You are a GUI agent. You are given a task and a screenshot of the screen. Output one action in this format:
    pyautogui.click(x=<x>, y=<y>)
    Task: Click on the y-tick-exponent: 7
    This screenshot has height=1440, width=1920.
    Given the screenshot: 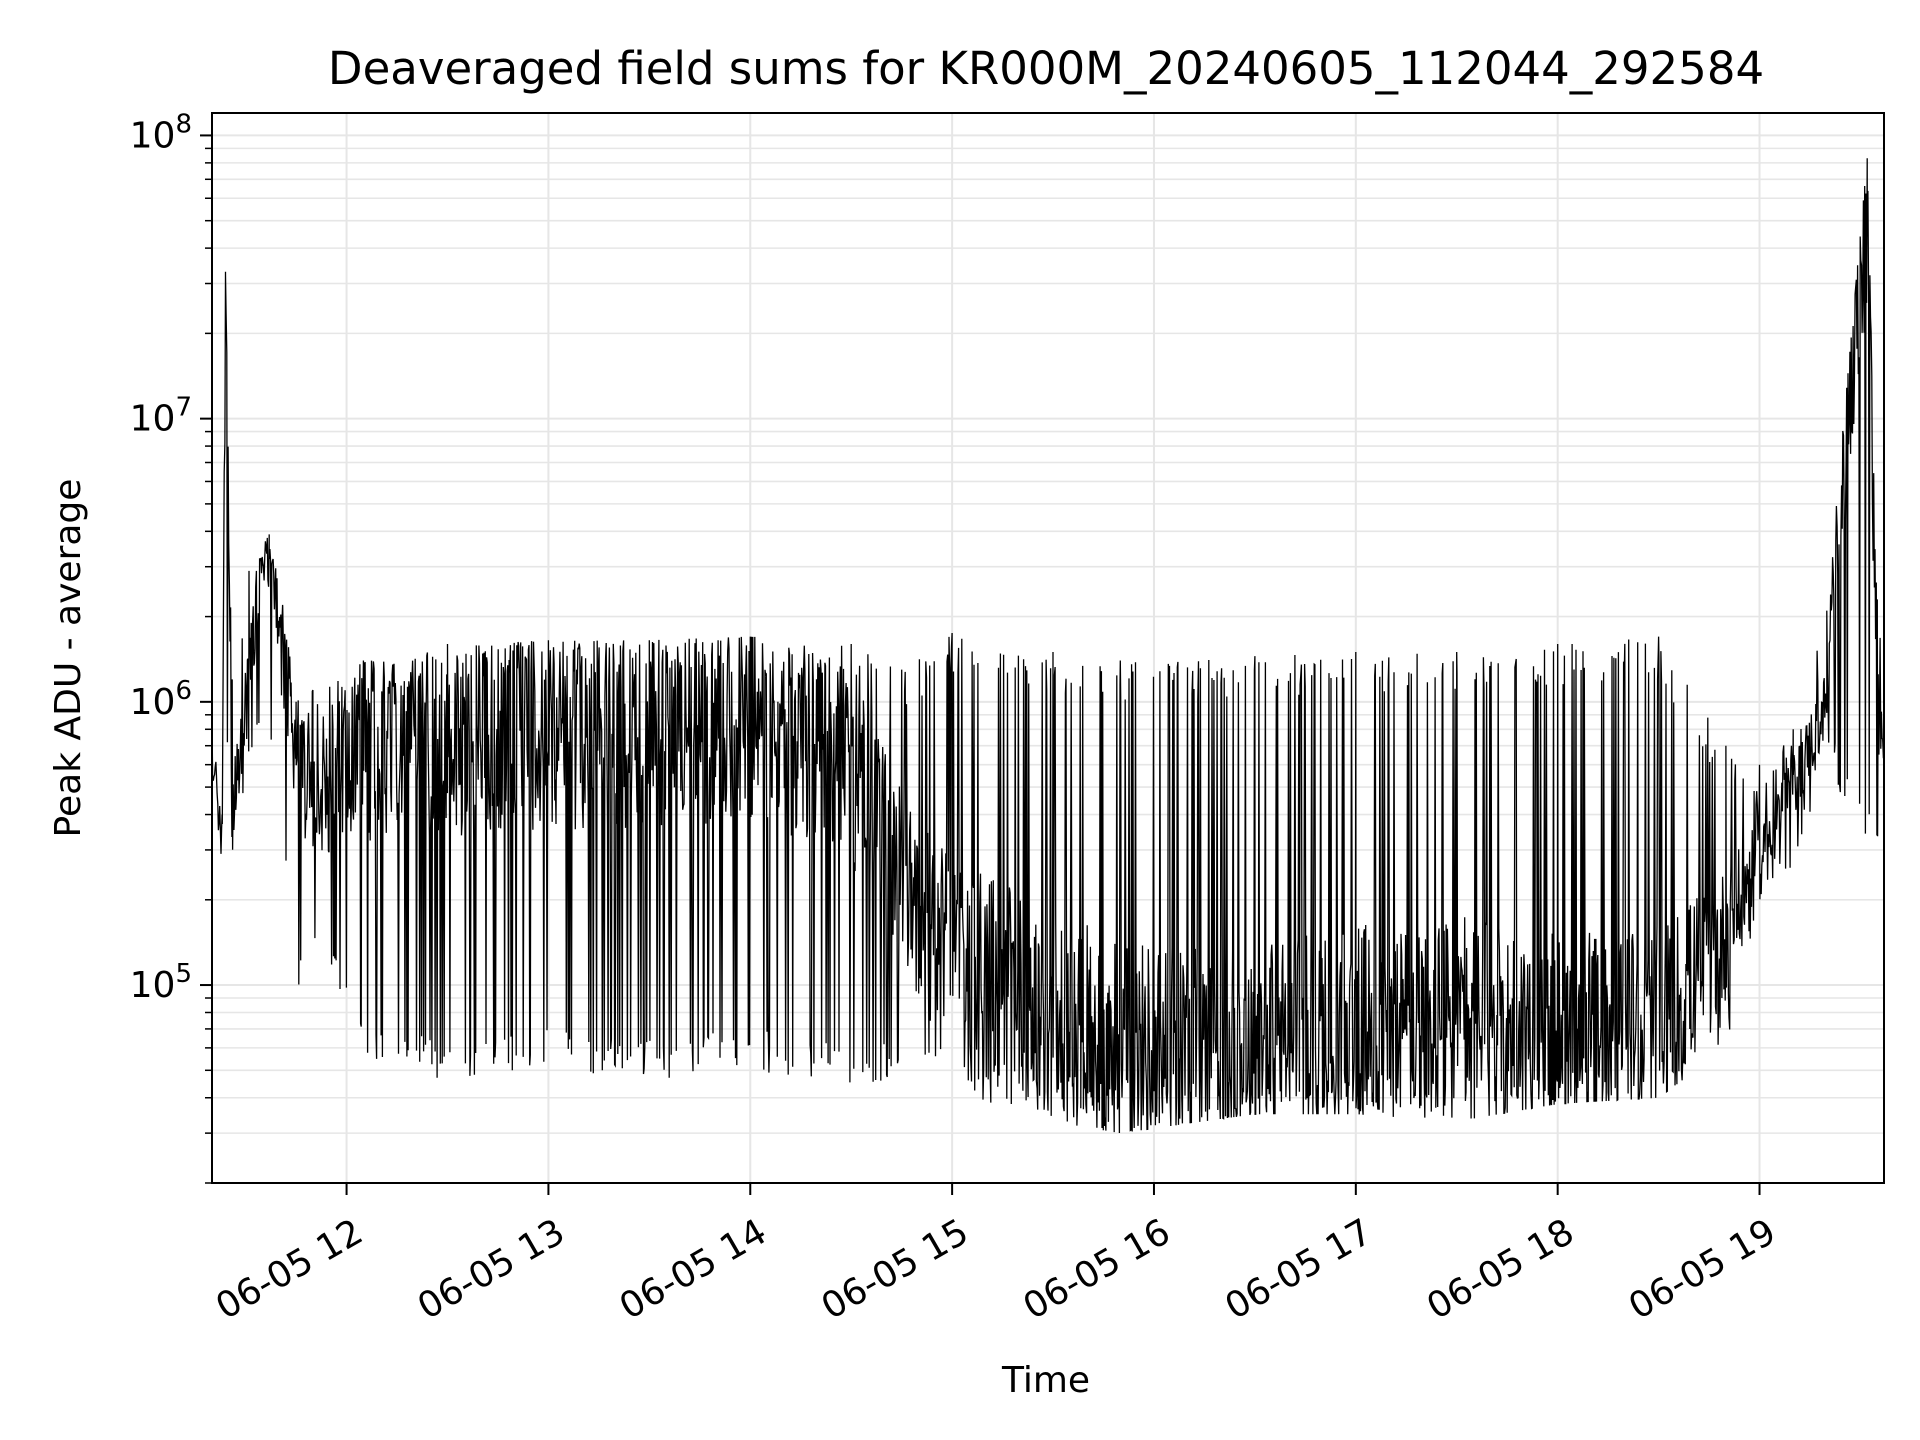 What is the action you would take?
    pyautogui.click(x=183, y=408)
    